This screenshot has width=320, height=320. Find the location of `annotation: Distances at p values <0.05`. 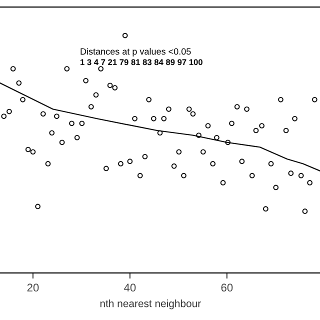

annotation: Distances at p values <0.05 is located at coordinates (135, 52).